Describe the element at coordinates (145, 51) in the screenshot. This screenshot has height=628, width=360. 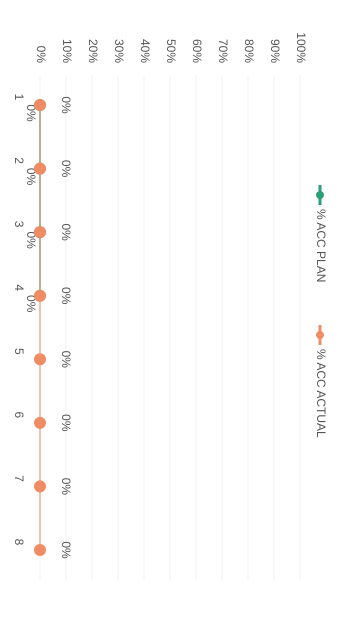
I see `y-tick-label: 40%` at that location.